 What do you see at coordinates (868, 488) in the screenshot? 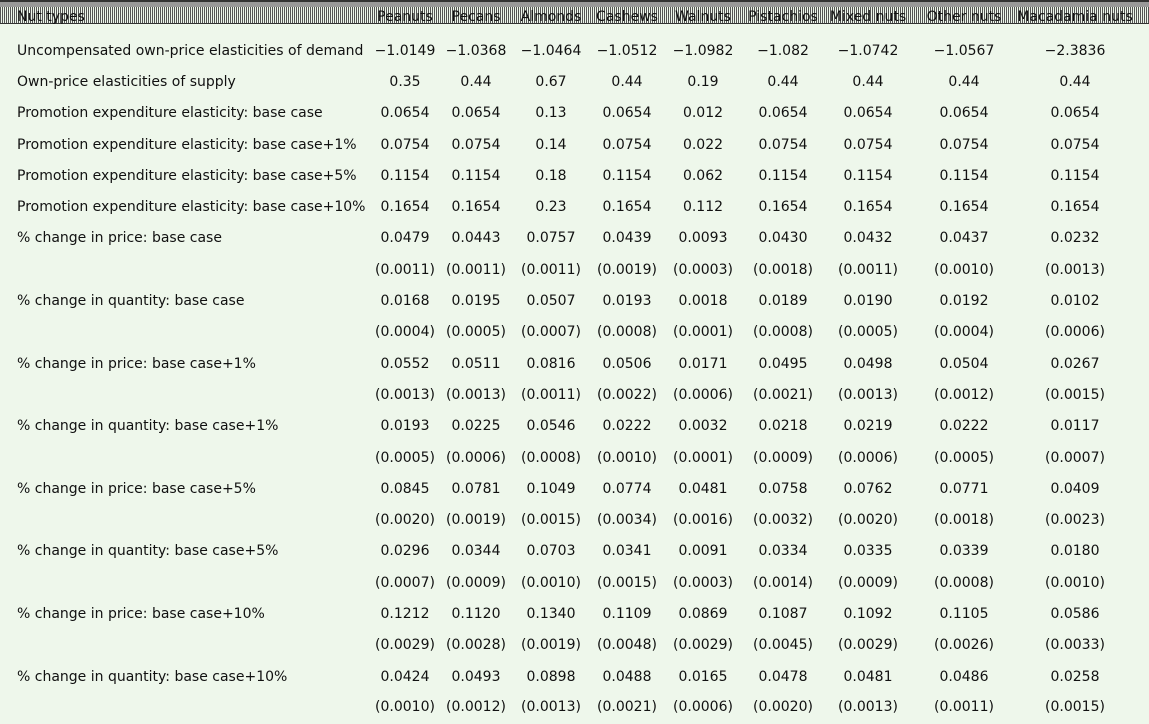
I see `value: 0.0762` at bounding box center [868, 488].